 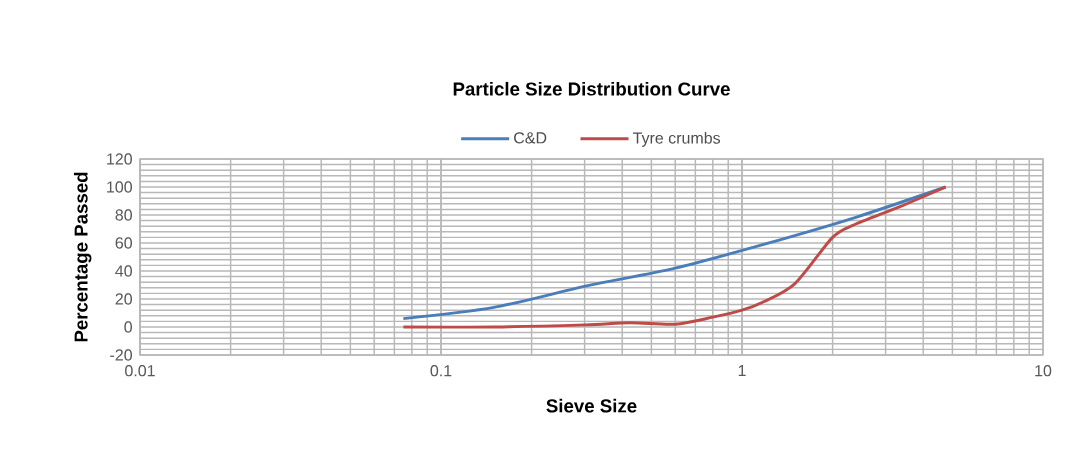 I want to click on legend-label: C&D, so click(x=530, y=138).